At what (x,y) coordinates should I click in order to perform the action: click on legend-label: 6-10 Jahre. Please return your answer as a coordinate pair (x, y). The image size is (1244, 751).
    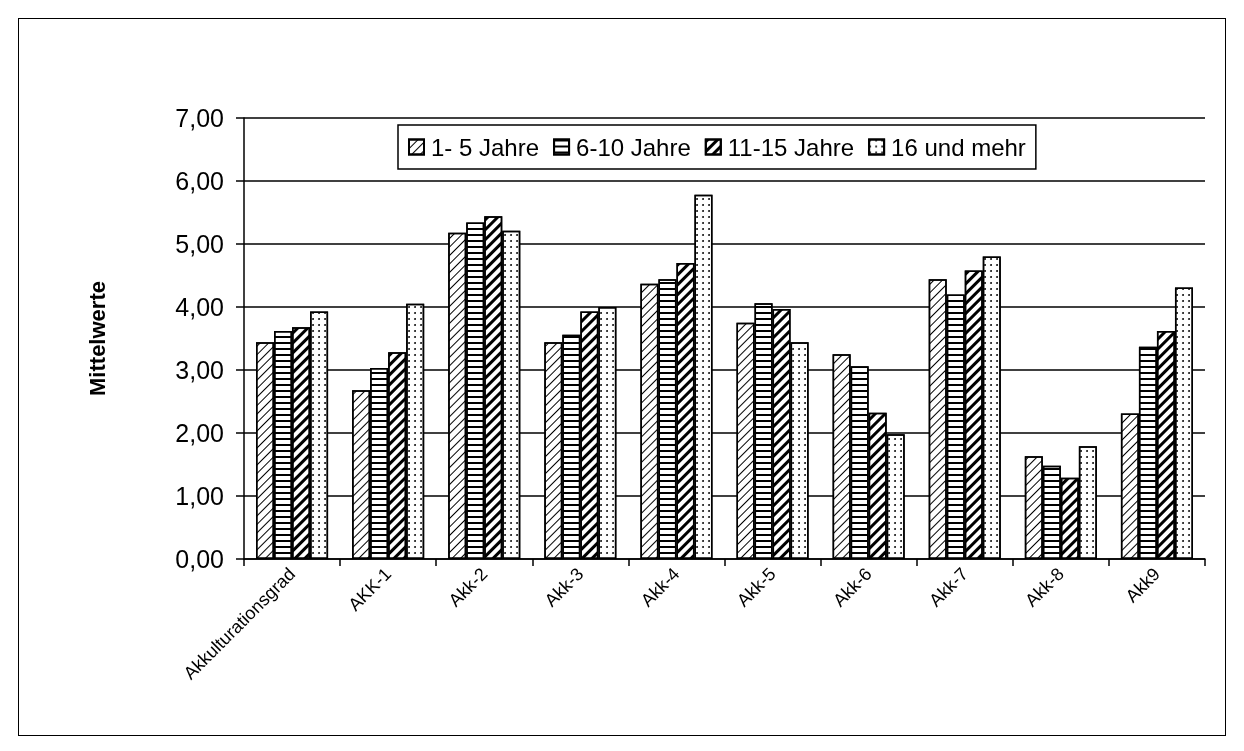
    Looking at the image, I should click on (633, 147).